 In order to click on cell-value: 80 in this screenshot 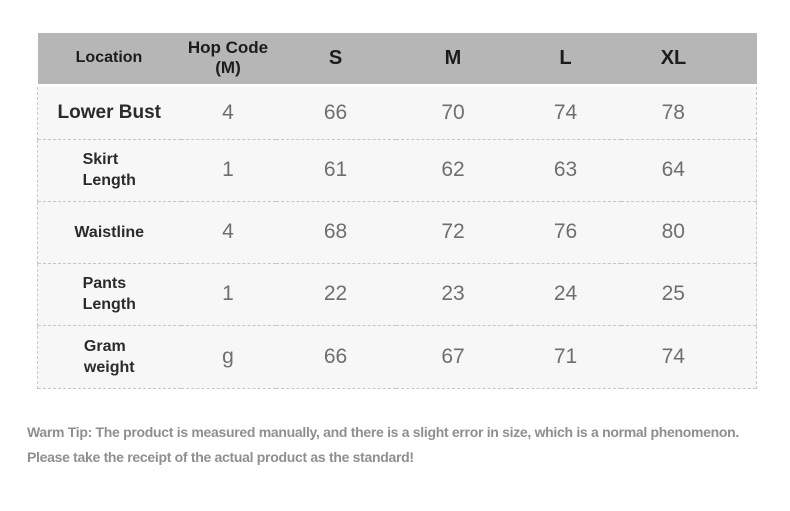, I will do `click(688, 232)`.